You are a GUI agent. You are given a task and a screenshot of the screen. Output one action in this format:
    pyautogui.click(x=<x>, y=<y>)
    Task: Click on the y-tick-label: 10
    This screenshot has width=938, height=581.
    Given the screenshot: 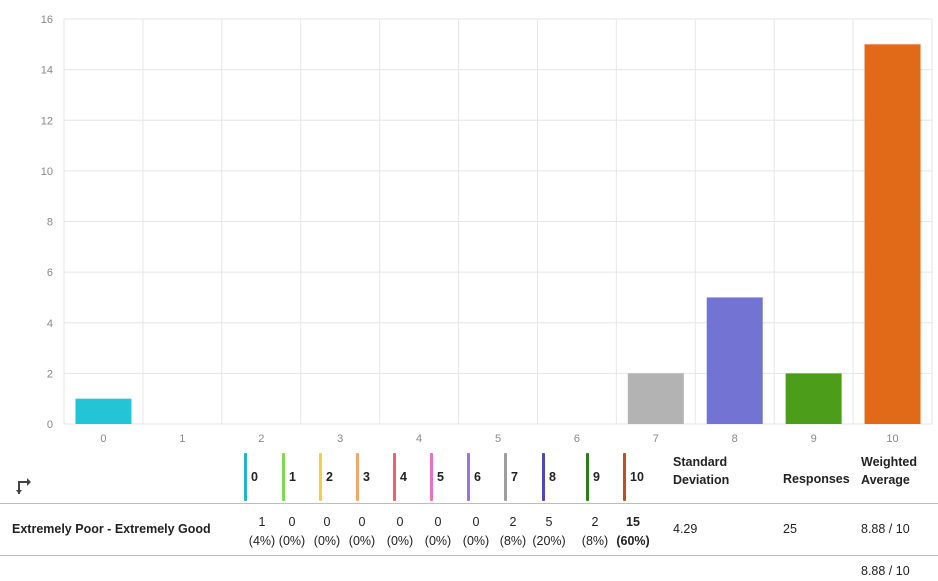 What is the action you would take?
    pyautogui.click(x=47, y=172)
    